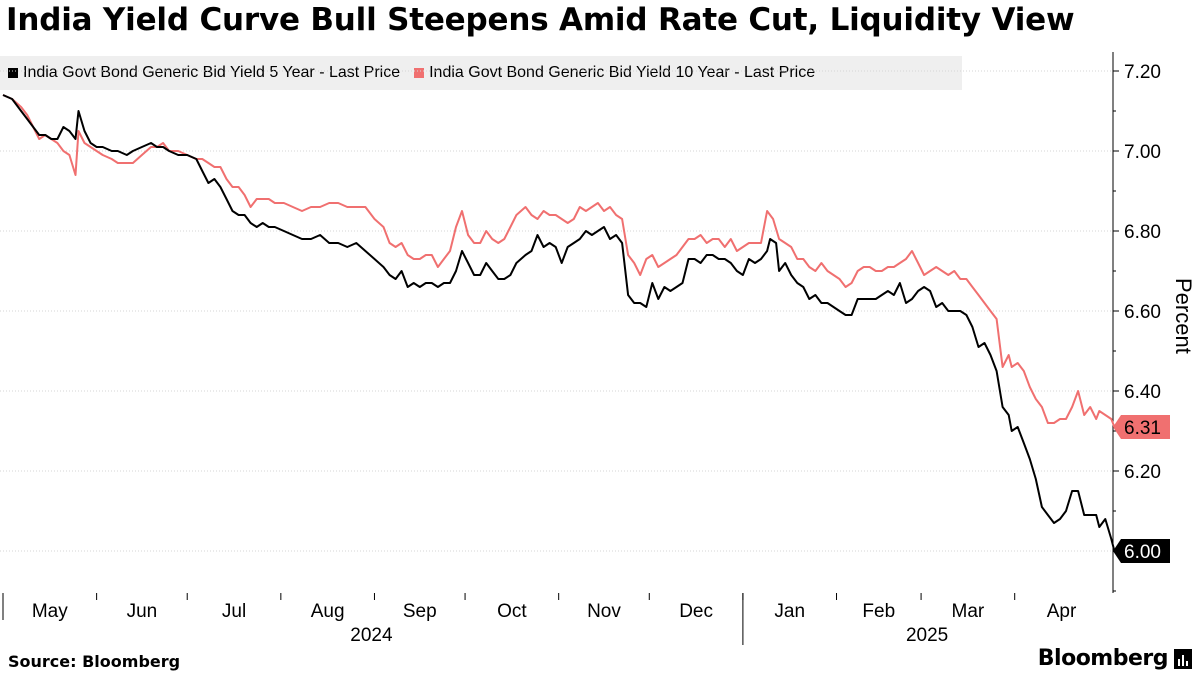 Image resolution: width=1200 pixels, height=675 pixels. I want to click on y-tick-label-2: 6.80, so click(1142, 232).